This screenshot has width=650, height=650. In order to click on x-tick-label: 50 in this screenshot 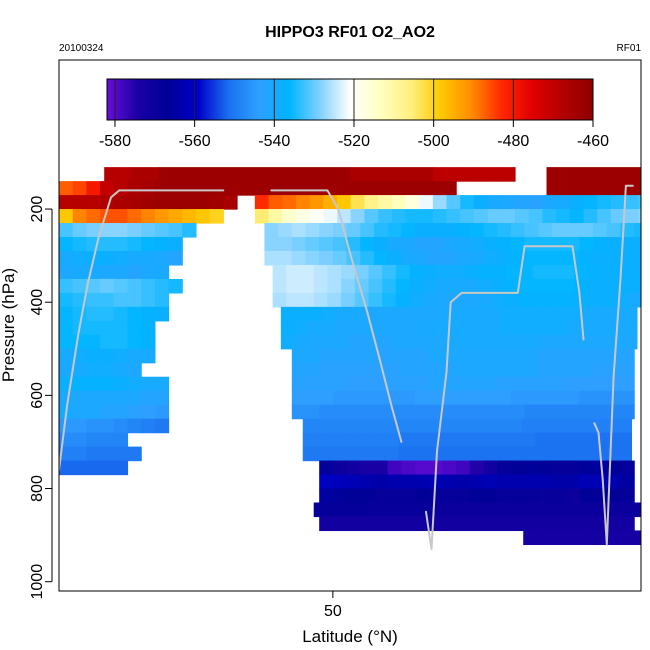, I will do `click(333, 611)`.